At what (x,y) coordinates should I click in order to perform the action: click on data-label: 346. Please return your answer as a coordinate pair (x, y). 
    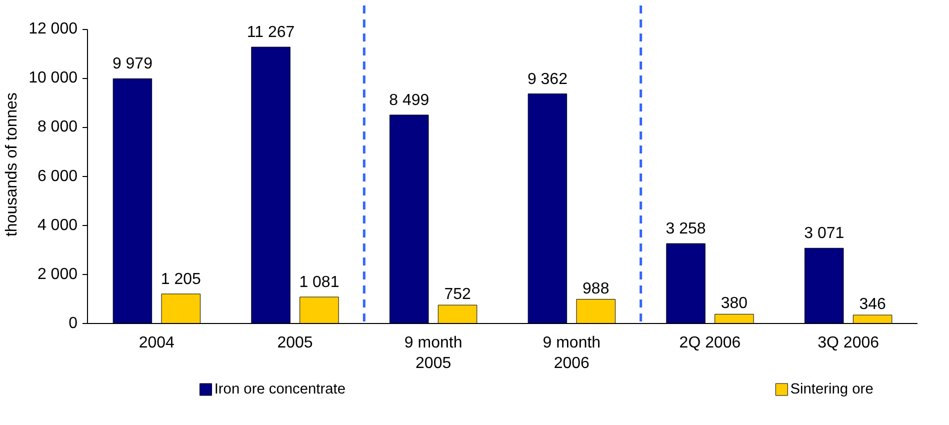
    Looking at the image, I should click on (872, 305).